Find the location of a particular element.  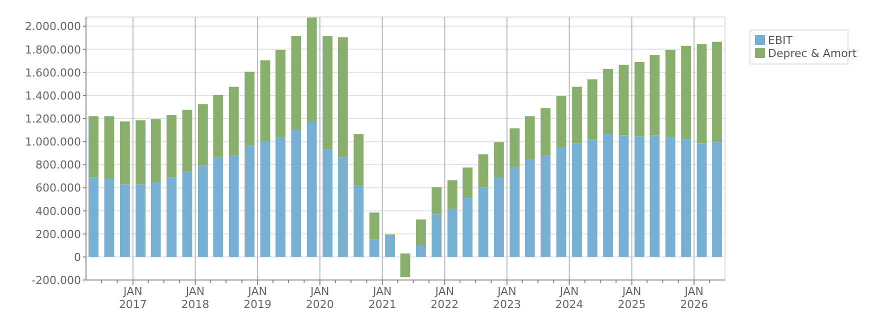

legend-label: EBIT is located at coordinates (780, 40).